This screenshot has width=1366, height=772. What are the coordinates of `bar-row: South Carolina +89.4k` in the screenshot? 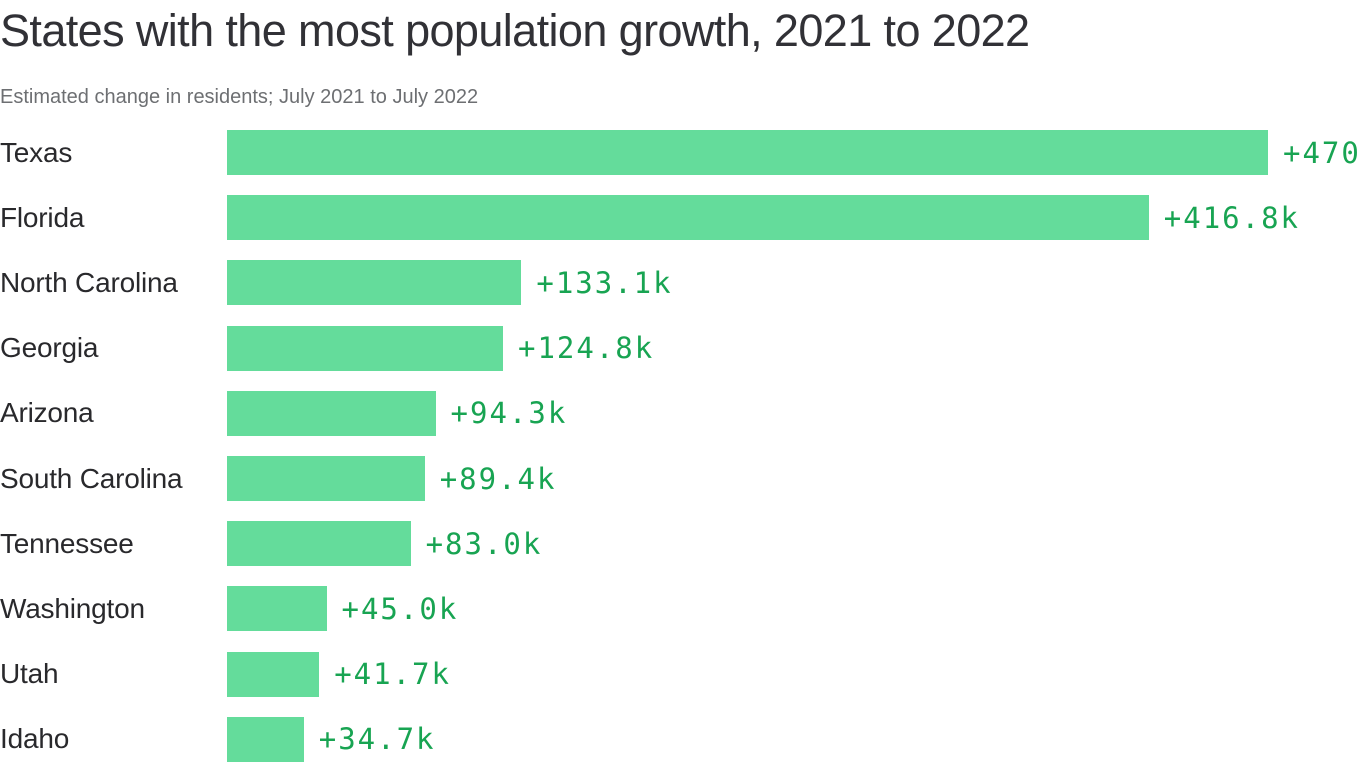 It's located at (683, 478).